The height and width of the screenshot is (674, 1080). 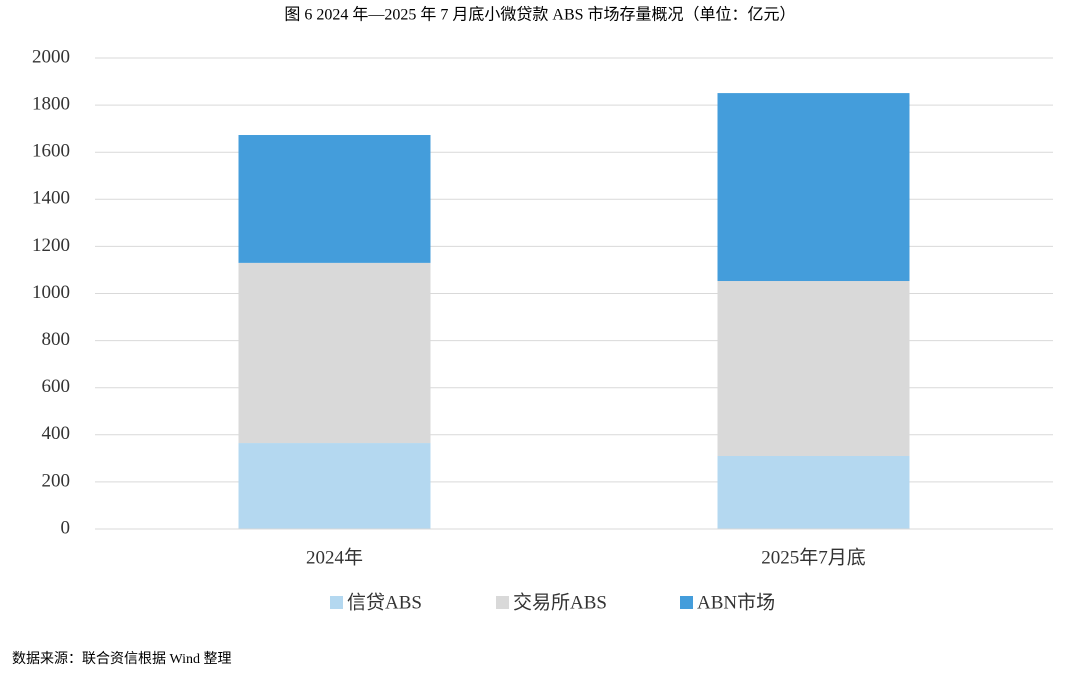 What do you see at coordinates (56, 480) in the screenshot?
I see `y-tick-label: 200` at bounding box center [56, 480].